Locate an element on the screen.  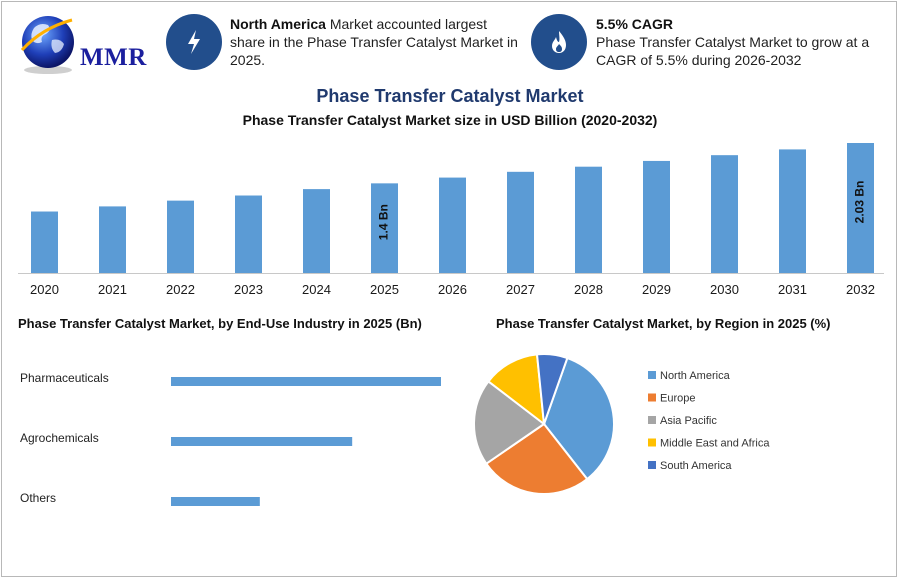
category-label: Agrochemicals is located at coordinates (59, 438).